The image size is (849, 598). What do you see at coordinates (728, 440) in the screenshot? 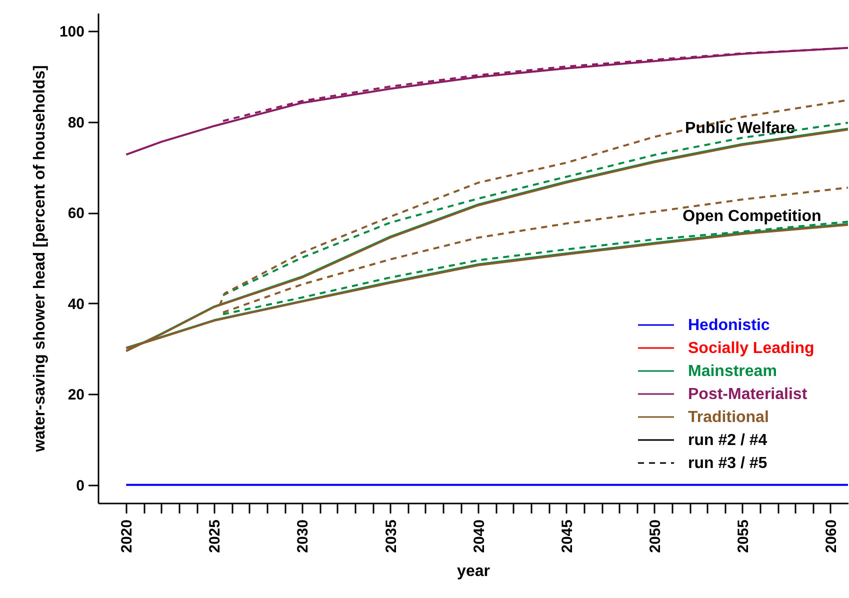
I see `legend-label: run #2 / #4` at bounding box center [728, 440].